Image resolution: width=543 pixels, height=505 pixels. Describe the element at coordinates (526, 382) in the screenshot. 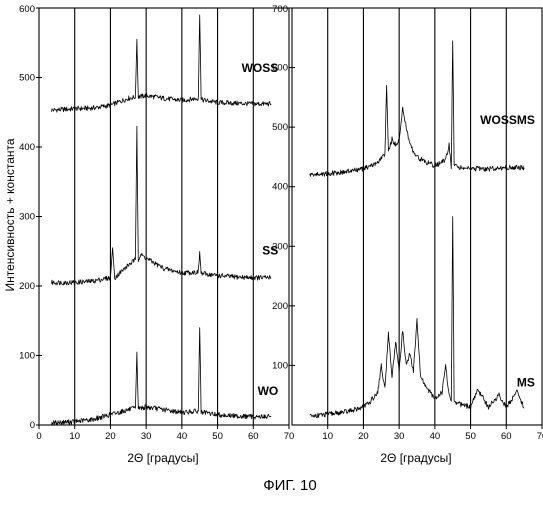

I see `series-label-ms: MS` at that location.